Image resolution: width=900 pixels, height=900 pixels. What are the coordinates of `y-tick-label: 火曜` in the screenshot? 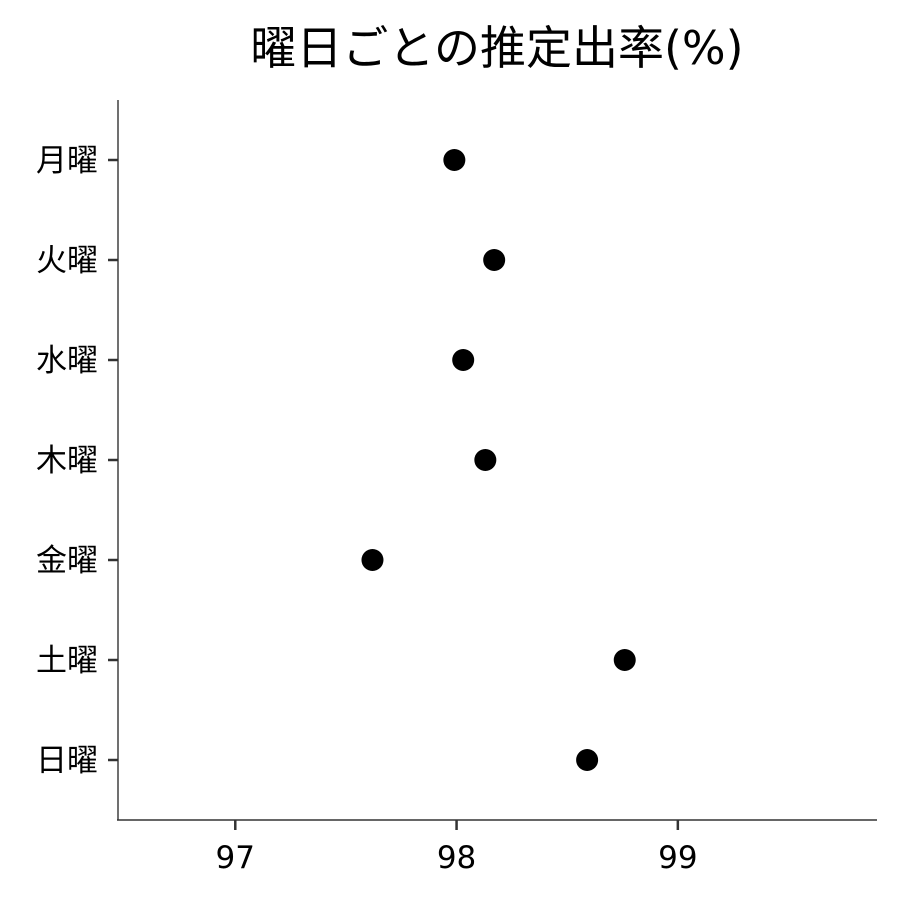 It's located at (67, 261).